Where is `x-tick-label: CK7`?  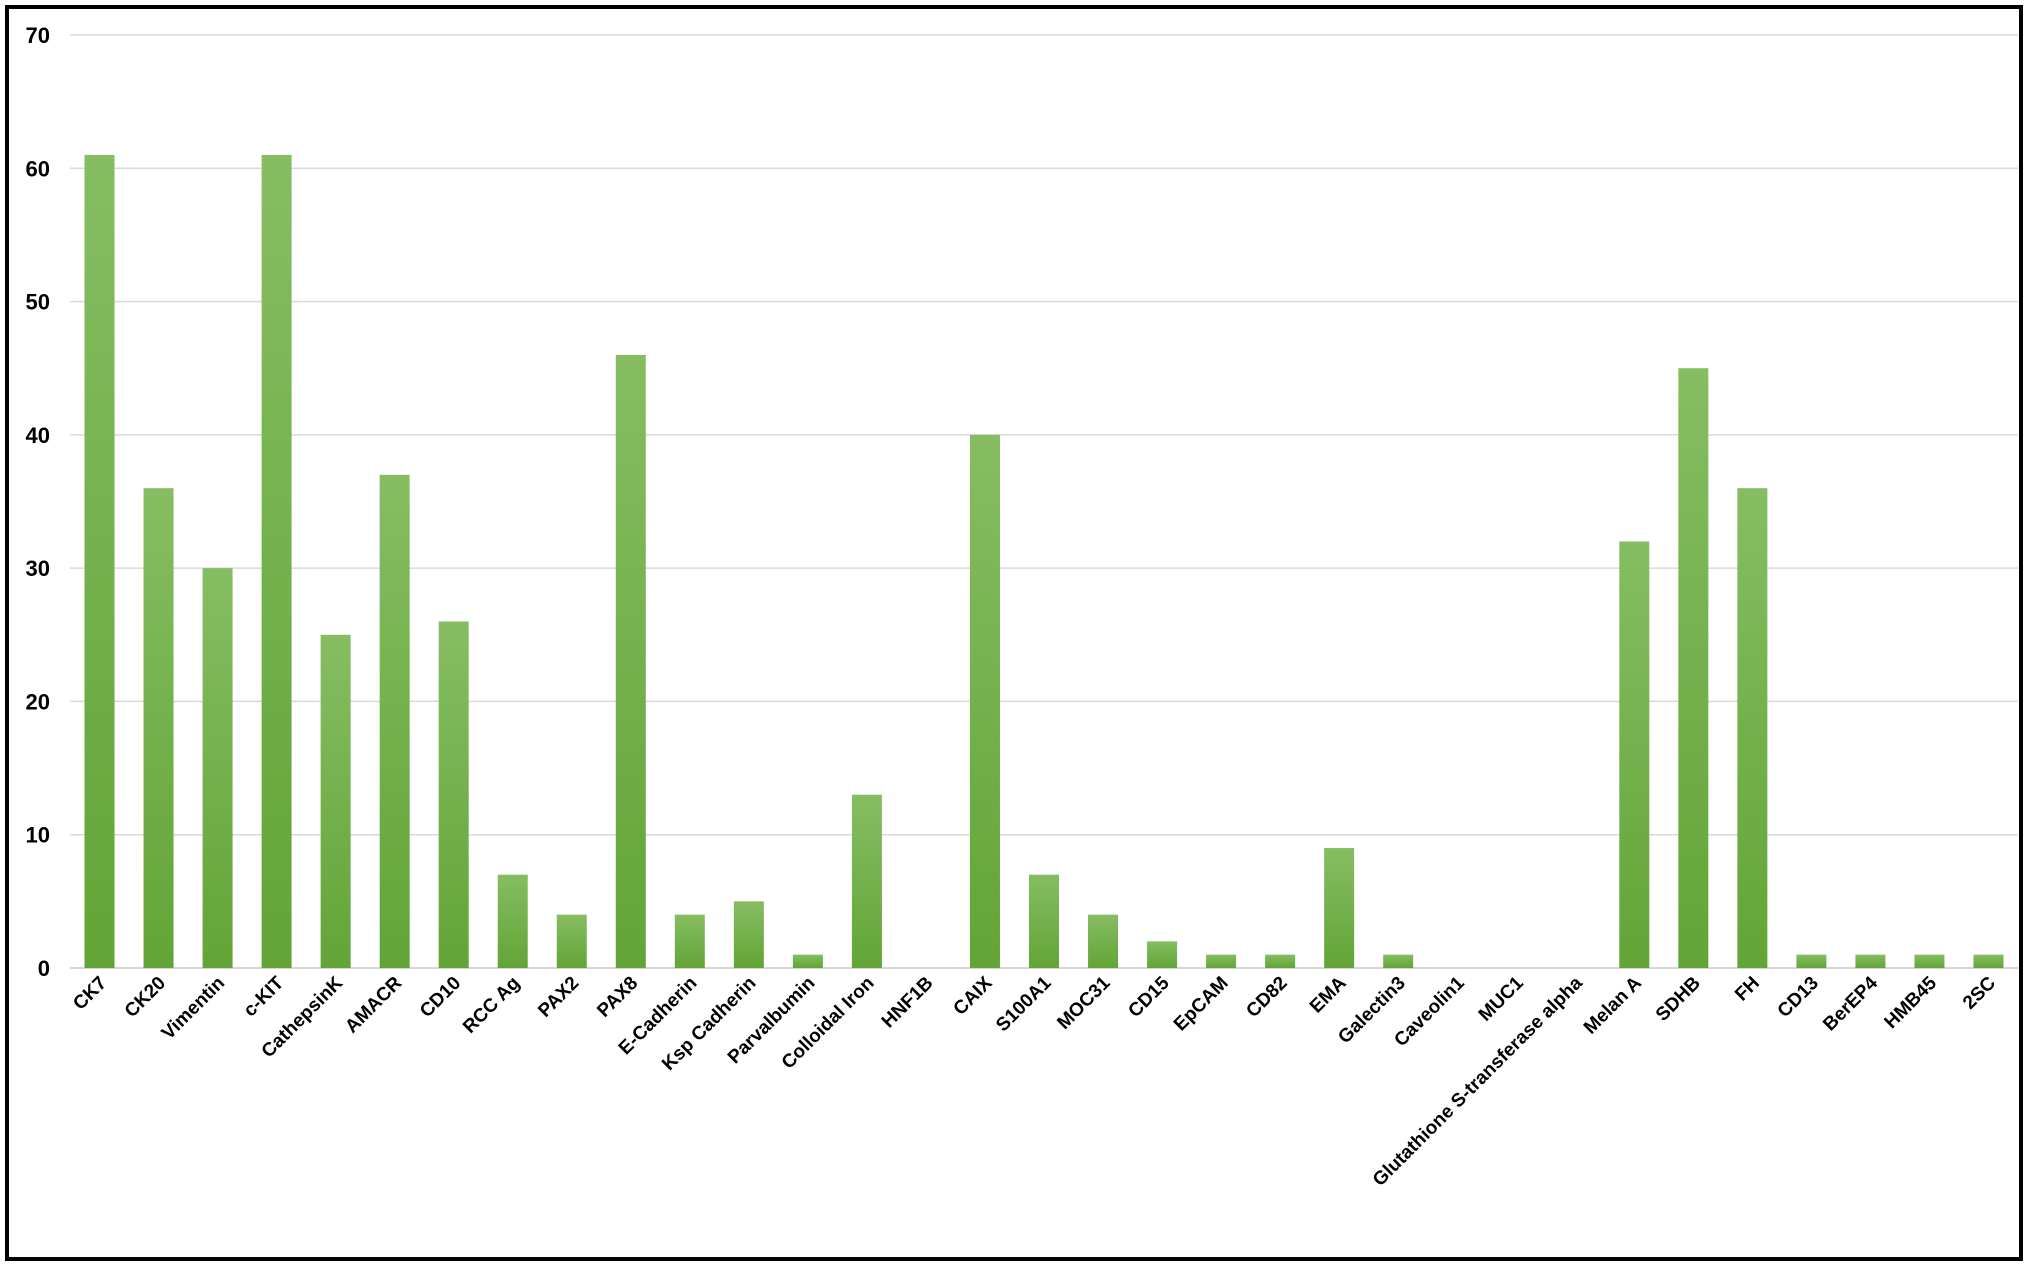
x-tick-label: CK7 is located at coordinates (90, 994).